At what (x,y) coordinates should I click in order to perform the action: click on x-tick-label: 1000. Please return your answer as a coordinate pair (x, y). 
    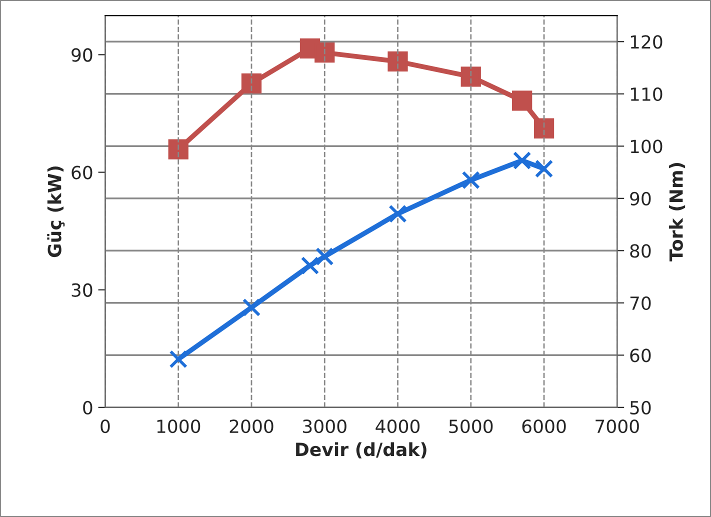
    Looking at the image, I should click on (178, 427).